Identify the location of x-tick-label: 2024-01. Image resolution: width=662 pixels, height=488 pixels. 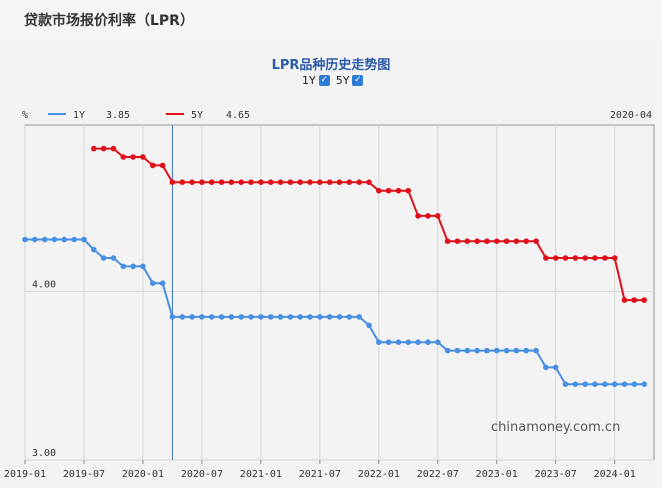
(615, 474).